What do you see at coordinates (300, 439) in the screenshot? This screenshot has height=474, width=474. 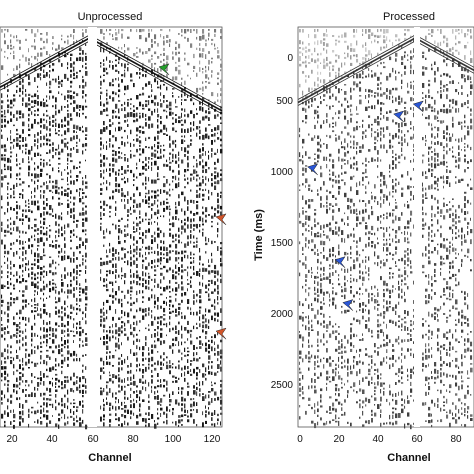 I see `x-tick-label: 0` at bounding box center [300, 439].